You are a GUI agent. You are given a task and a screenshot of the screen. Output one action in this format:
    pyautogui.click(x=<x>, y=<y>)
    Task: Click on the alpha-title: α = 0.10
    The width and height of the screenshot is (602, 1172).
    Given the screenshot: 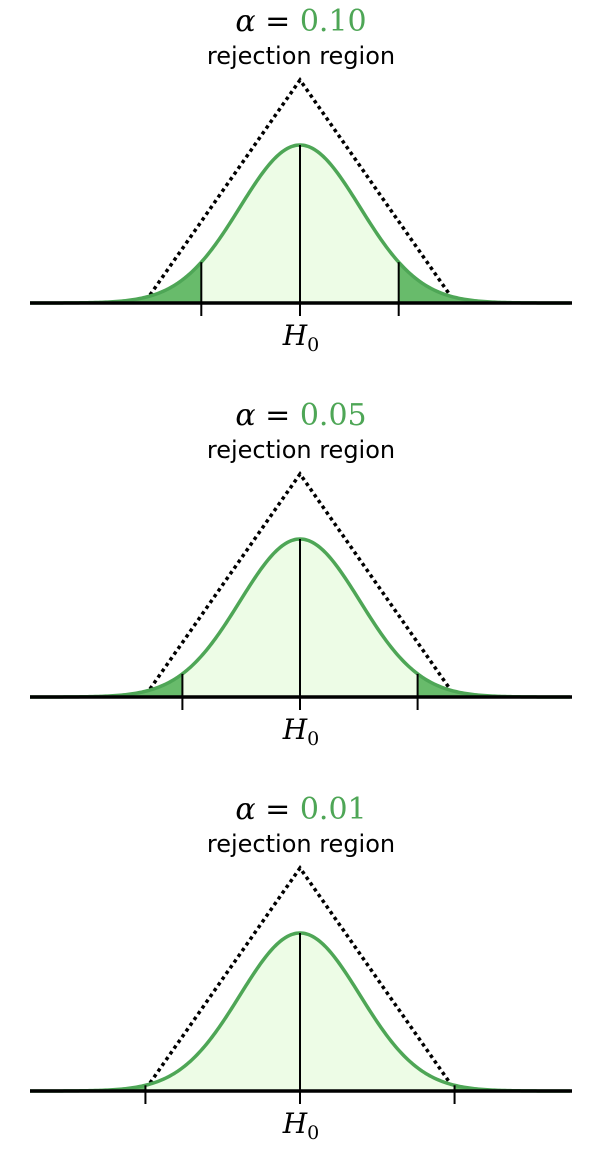 What is the action you would take?
    pyautogui.click(x=301, y=22)
    